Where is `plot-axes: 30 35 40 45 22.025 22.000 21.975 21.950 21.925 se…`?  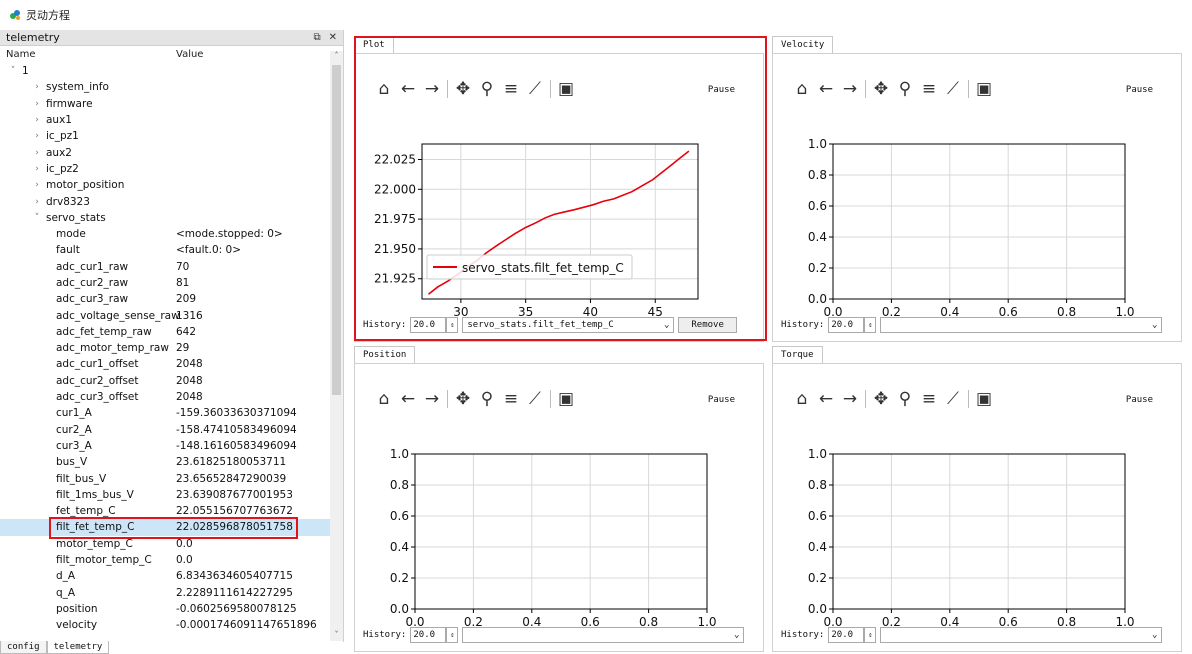
plot-axes: 30 35 40 45 22.025 22.000 21.975 21.950 21.925 se… is located at coordinates (560, 232).